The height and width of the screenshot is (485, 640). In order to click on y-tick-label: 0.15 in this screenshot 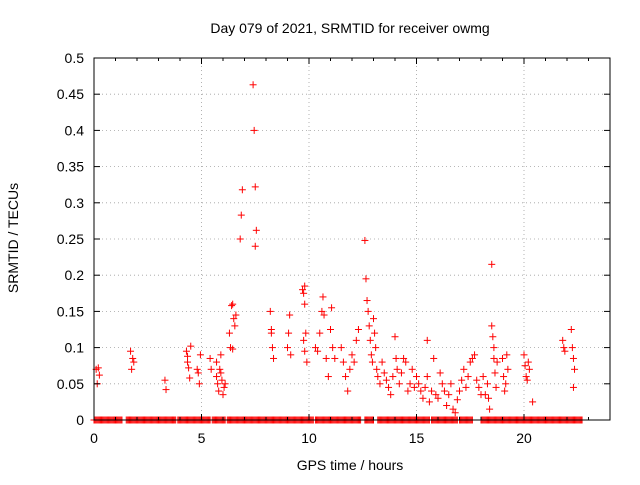, I will do `click(70, 311)`.